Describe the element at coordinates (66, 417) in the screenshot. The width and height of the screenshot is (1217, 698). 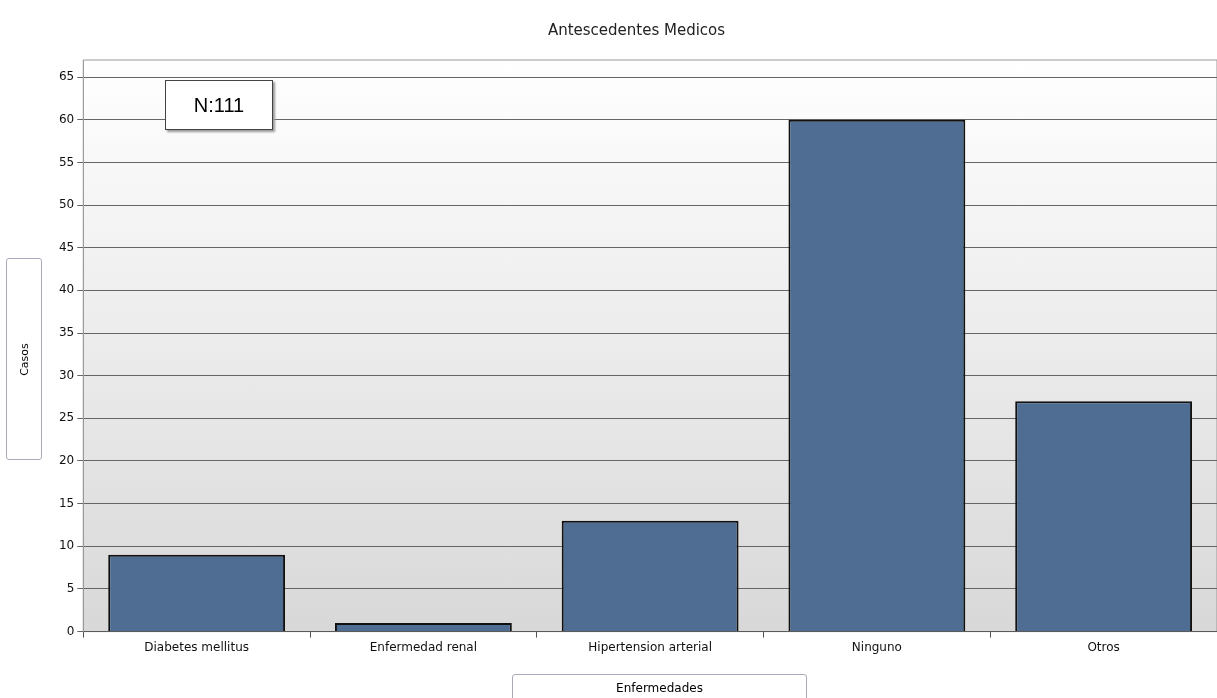
I see `y-tick-label: 25` at that location.